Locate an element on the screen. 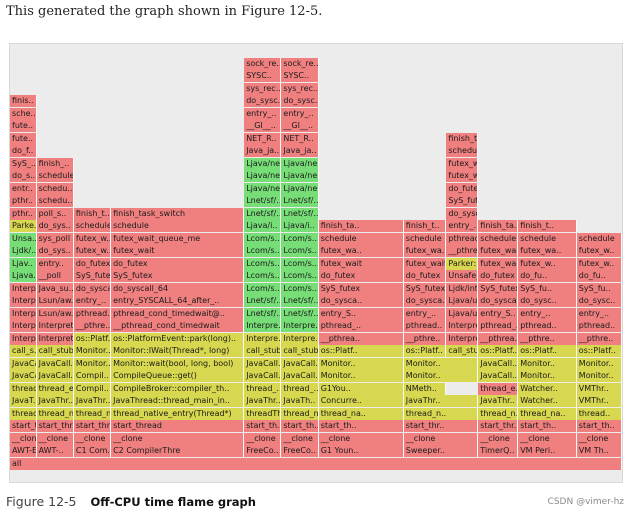 The image size is (632, 514). flame-frame: os::PlatformEvent::park(long).. is located at coordinates (178, 338).